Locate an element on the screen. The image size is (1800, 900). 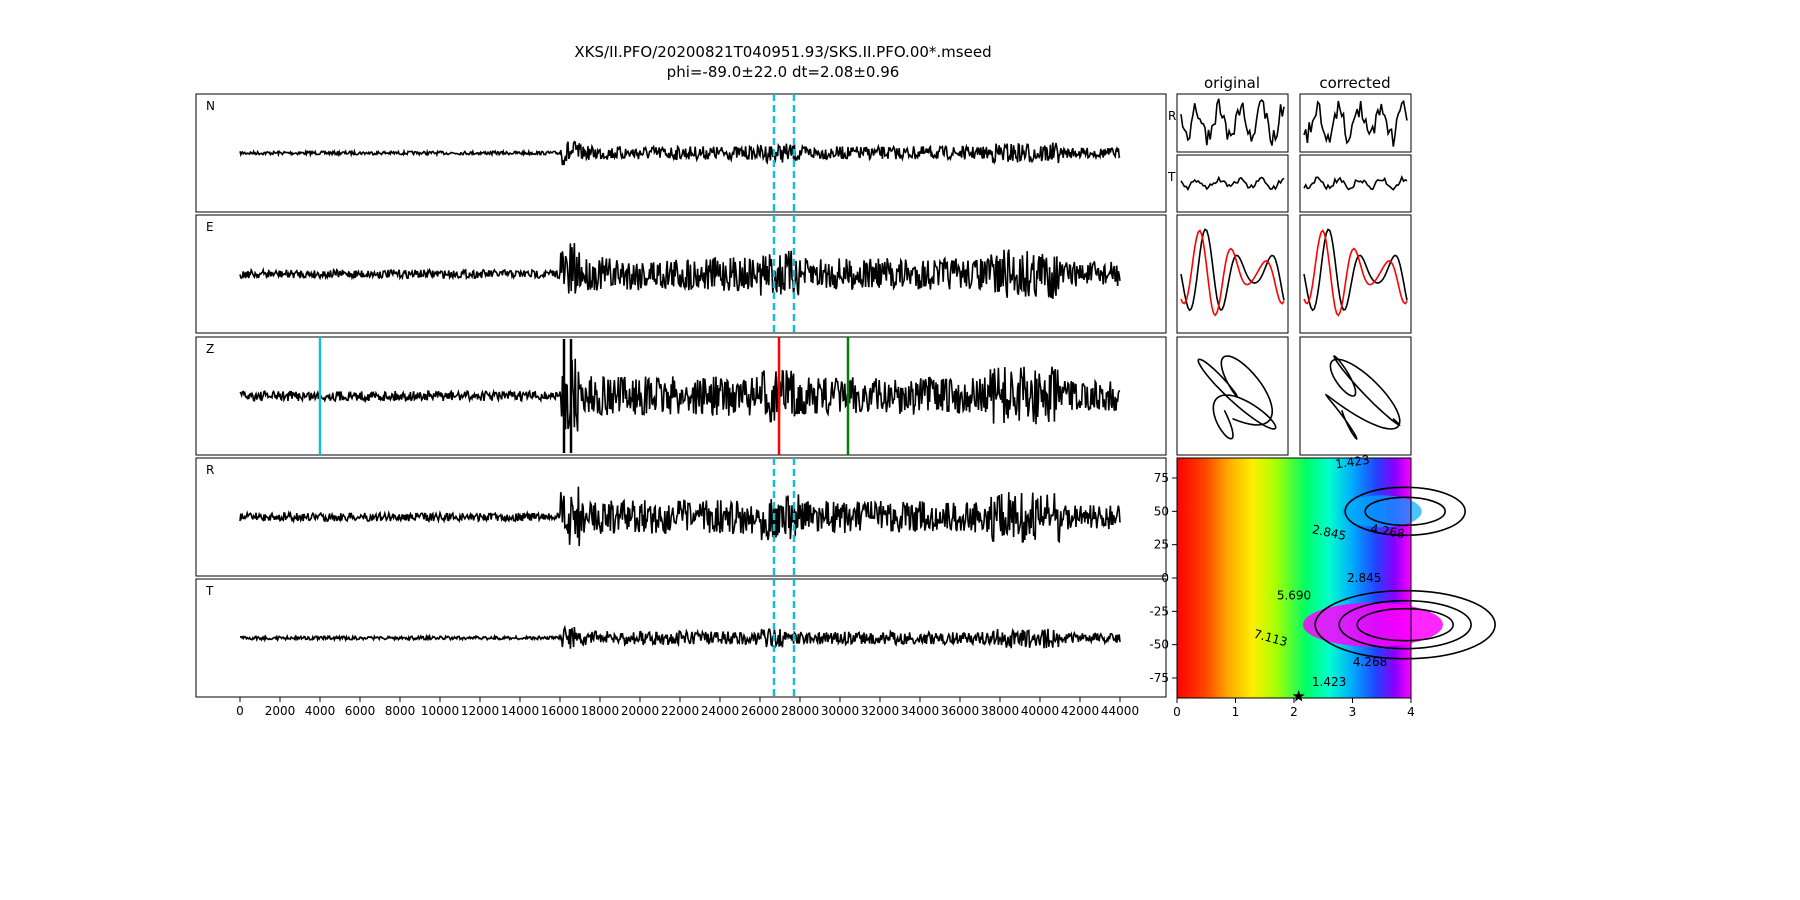
trace-panel-N: N is located at coordinates (681, 153).